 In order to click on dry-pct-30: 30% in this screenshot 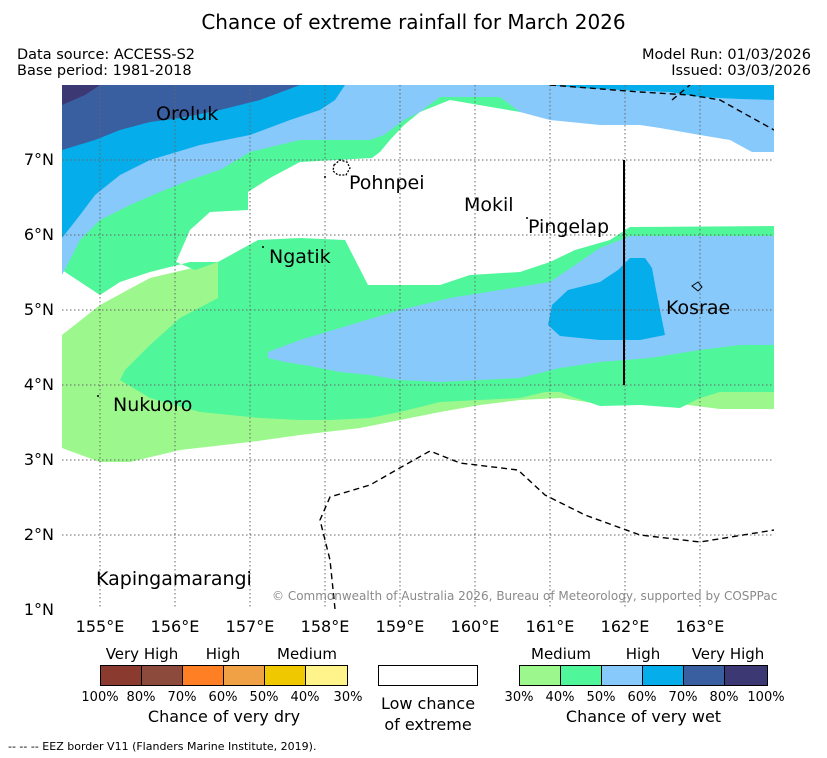, I will do `click(348, 697)`.